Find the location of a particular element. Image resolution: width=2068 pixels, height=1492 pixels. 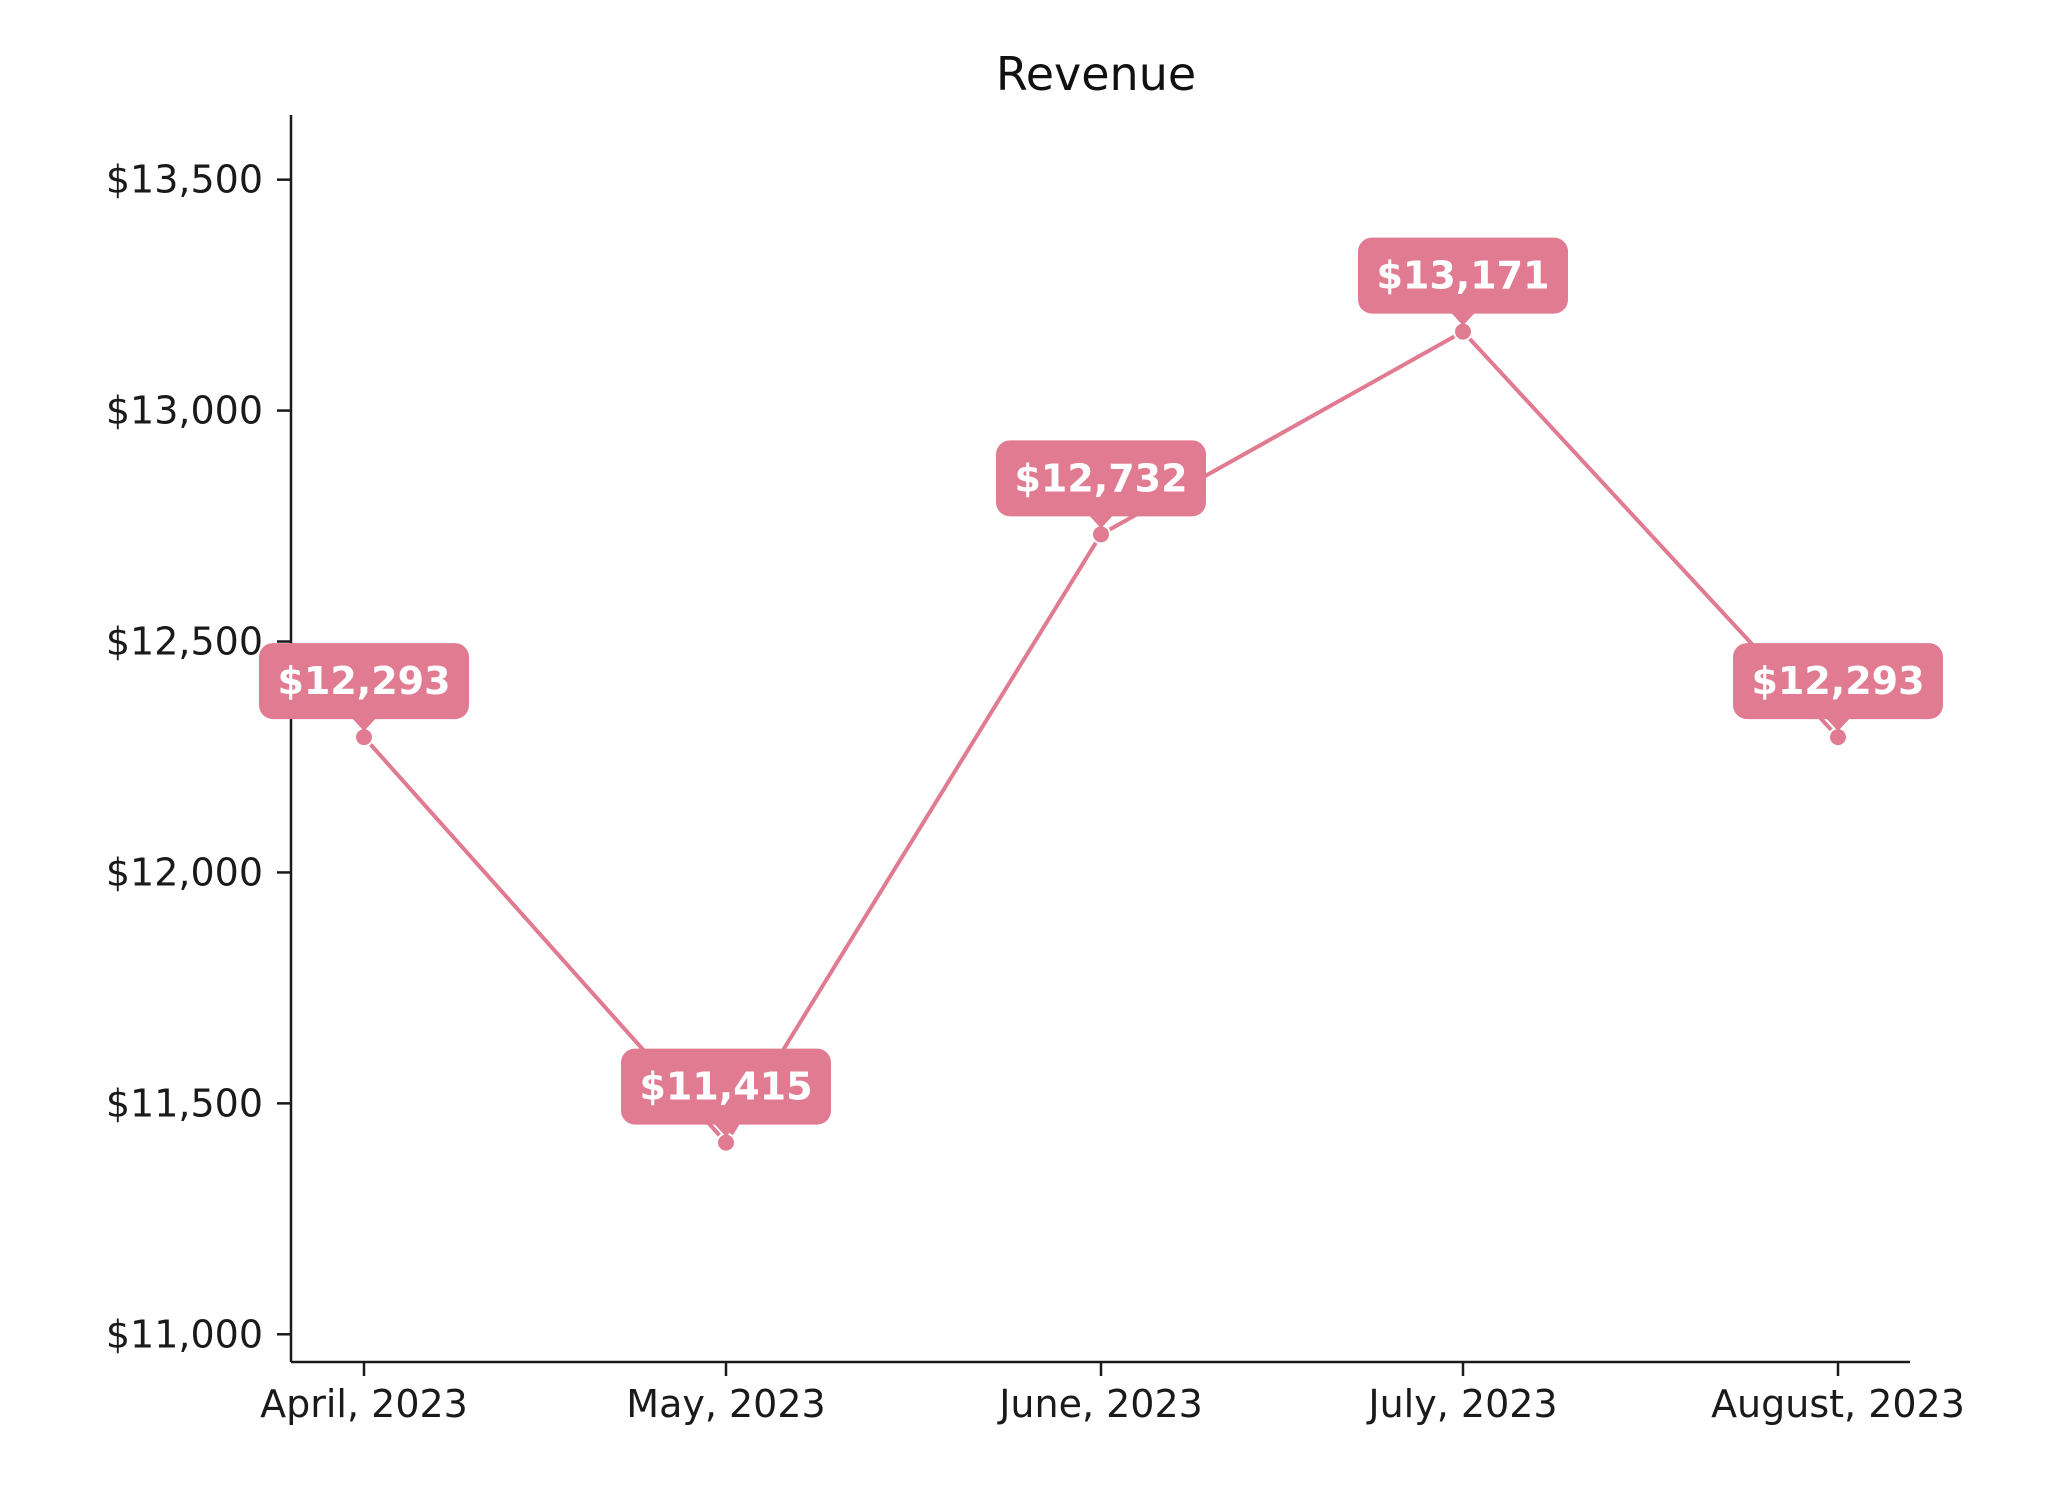

y-tick-label: $11,000 is located at coordinates (184, 1334).